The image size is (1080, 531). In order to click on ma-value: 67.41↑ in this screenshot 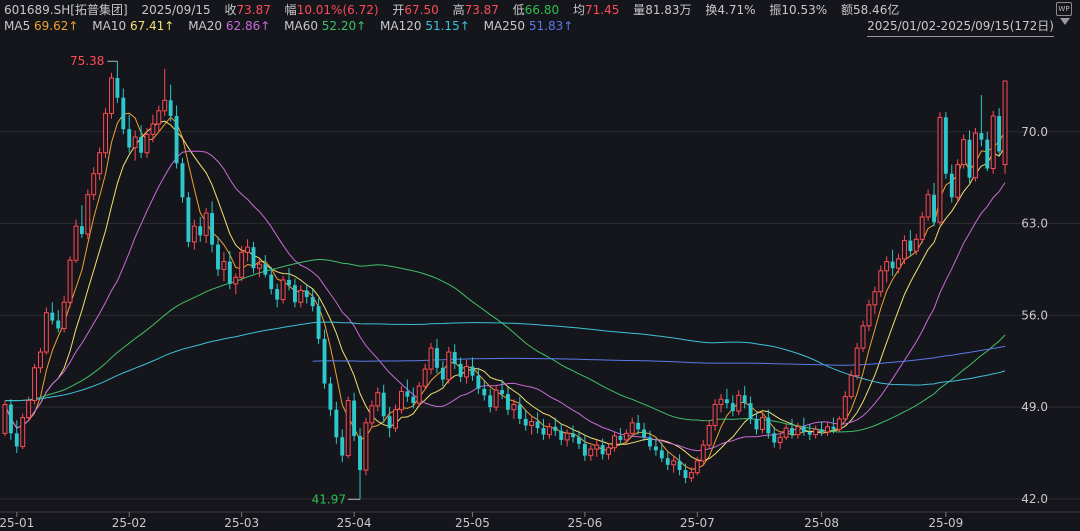, I will do `click(152, 26)`.